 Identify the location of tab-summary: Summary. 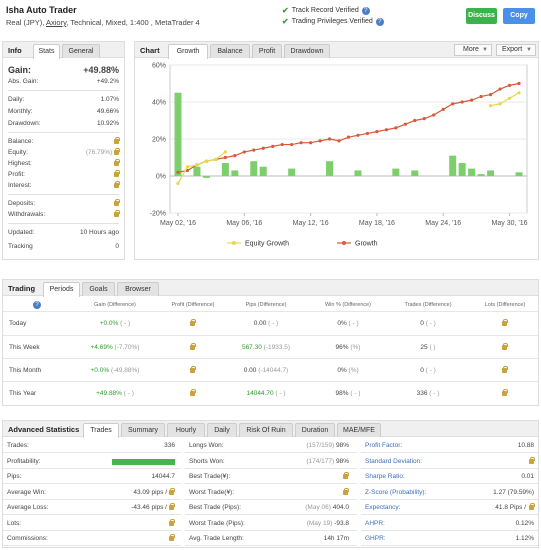
(143, 430).